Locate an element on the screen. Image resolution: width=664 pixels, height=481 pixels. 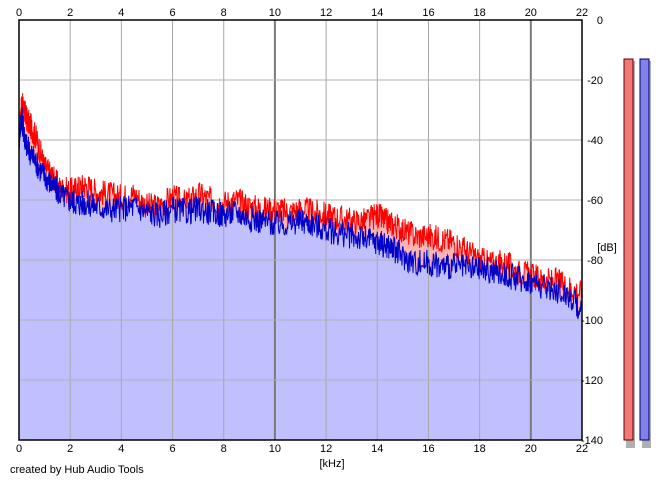
y-tick-labels: 0 -20 -40 -60 -80 -100 -120 -140 is located at coordinates (592, 231).